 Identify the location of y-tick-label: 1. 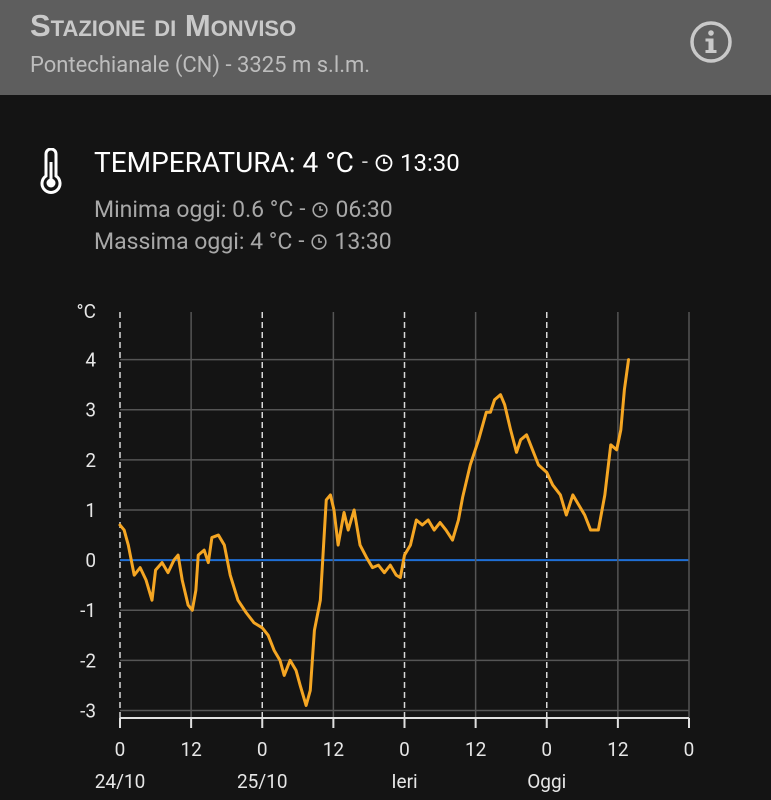
(90, 510).